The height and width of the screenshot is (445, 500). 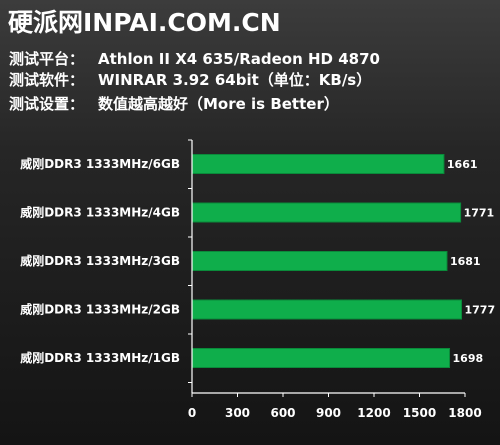 What do you see at coordinates (479, 213) in the screenshot?
I see `value-label: 1771` at bounding box center [479, 213].